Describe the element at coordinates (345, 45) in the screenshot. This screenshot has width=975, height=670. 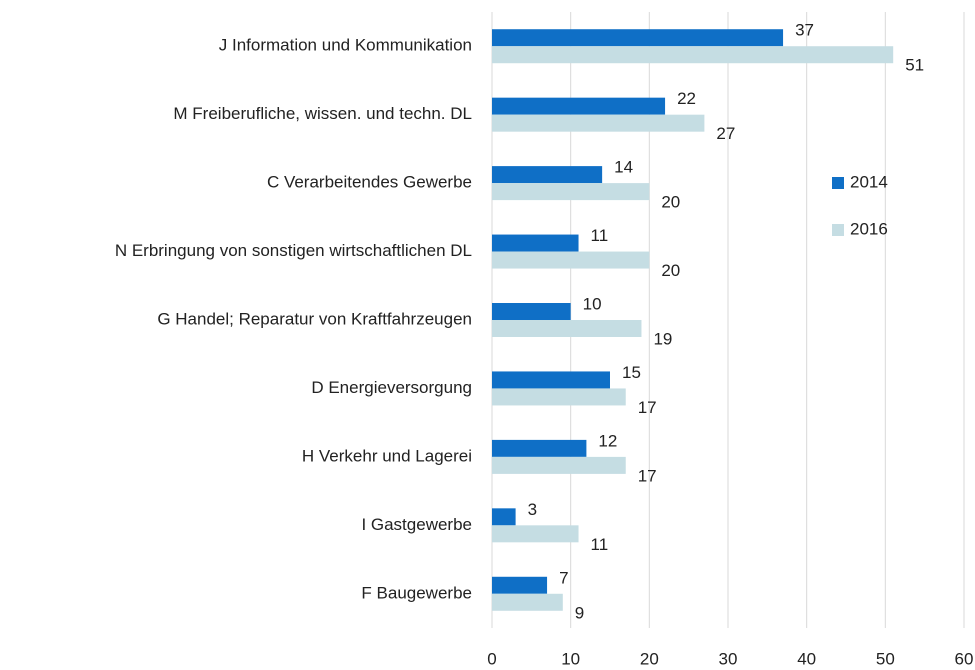
I see `y-tick-label: J Information und Kommunikation` at that location.